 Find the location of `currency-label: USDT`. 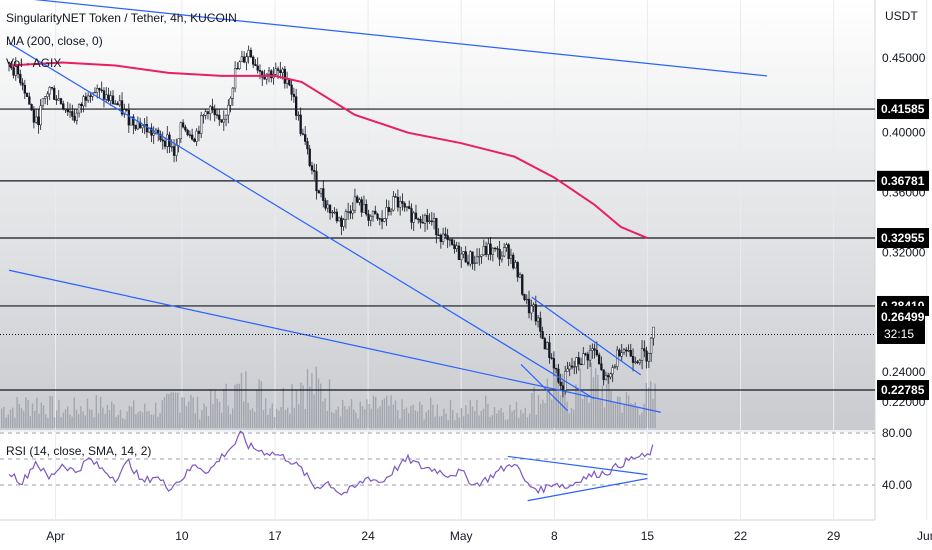

currency-label: USDT is located at coordinates (901, 16).